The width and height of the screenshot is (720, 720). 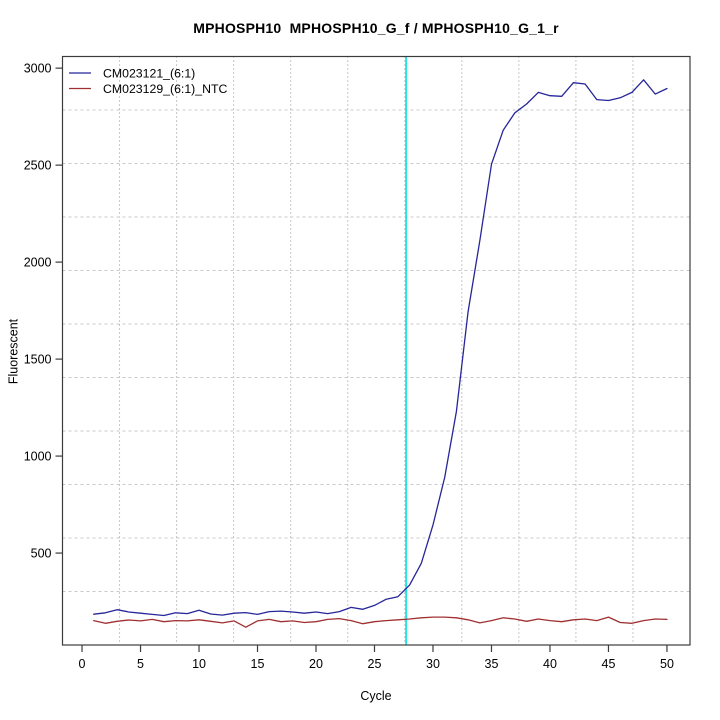 I want to click on legend-label-sample: CM023121_(6:1), so click(x=149, y=74).